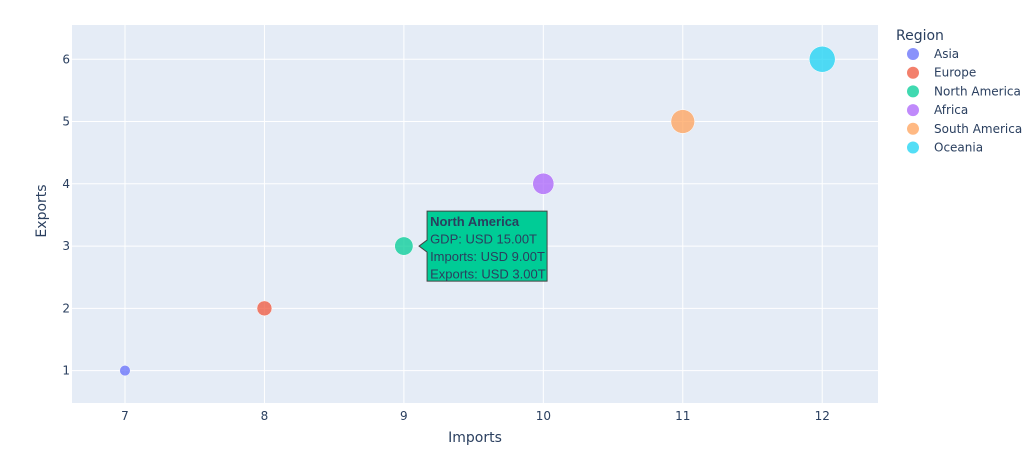 The height and width of the screenshot is (459, 1035). Describe the element at coordinates (475, 221) in the screenshot. I see `tooltip-title: North America` at that location.